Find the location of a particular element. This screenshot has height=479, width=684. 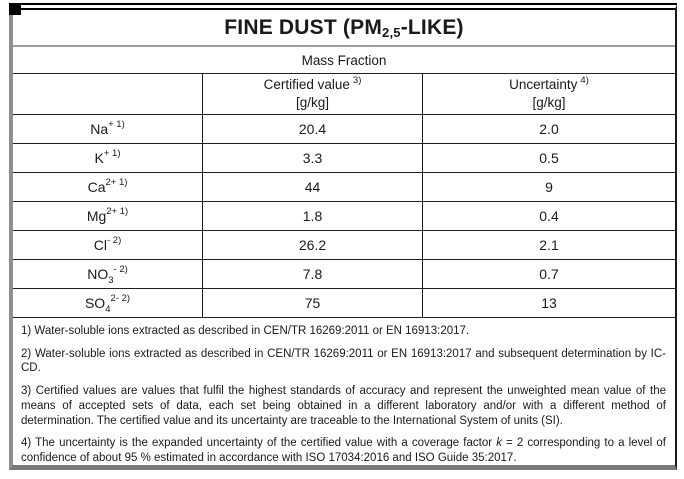

uncertainty-value-cell: 0.5 is located at coordinates (549, 158).